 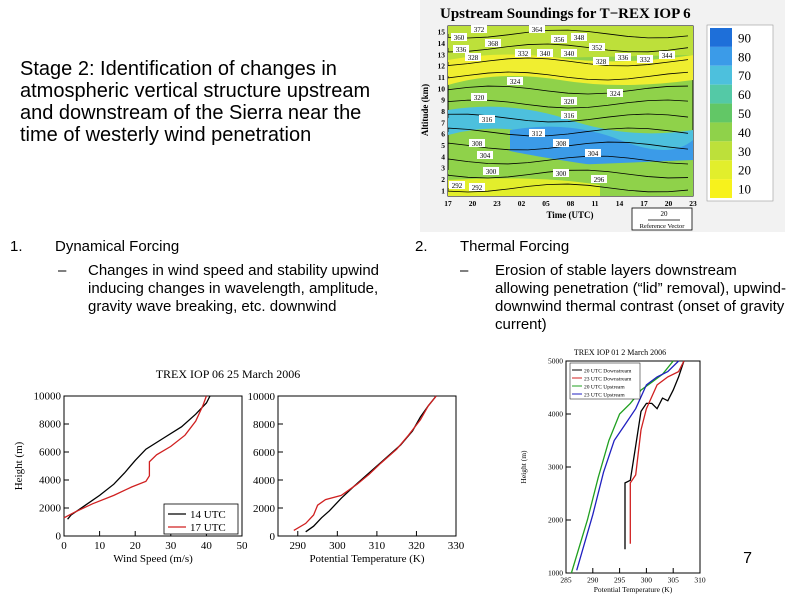 I want to click on soundings-ytick: 15, so click(x=442, y=32).